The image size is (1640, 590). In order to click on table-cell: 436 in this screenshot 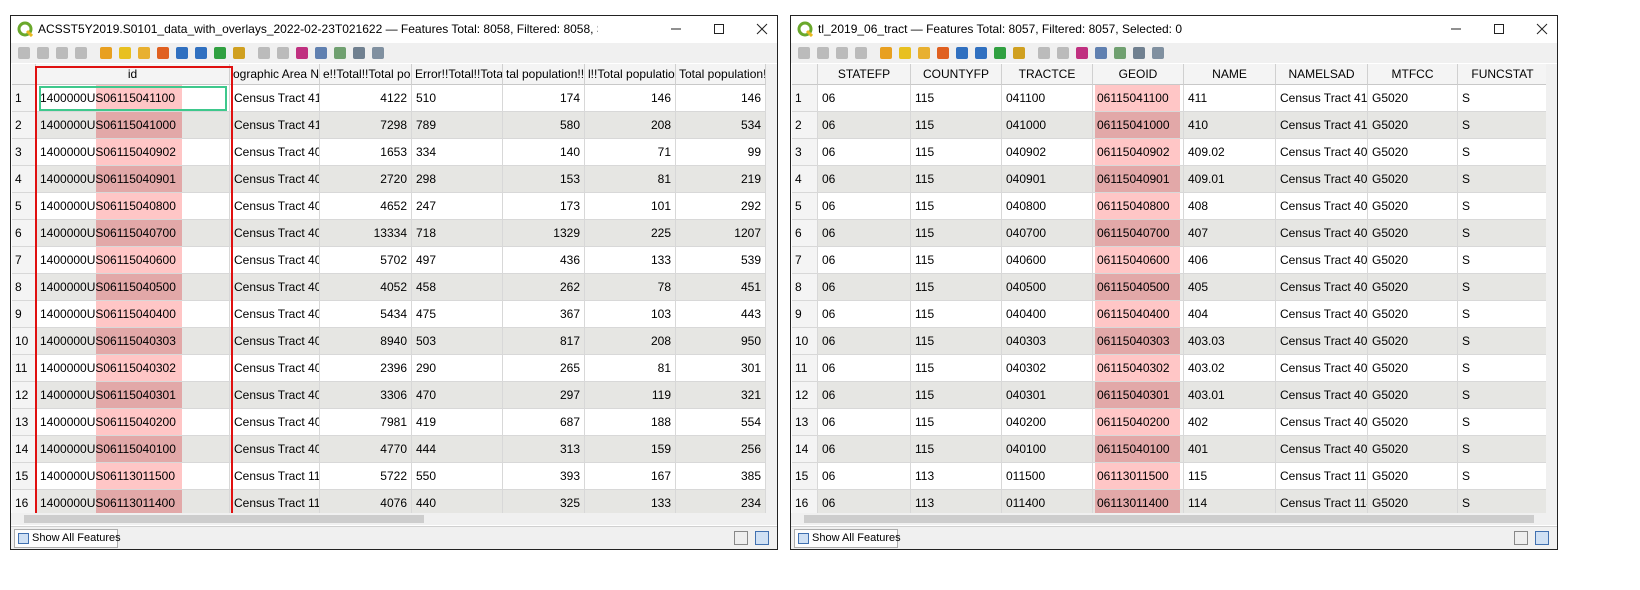, I will do `click(544, 260)`.